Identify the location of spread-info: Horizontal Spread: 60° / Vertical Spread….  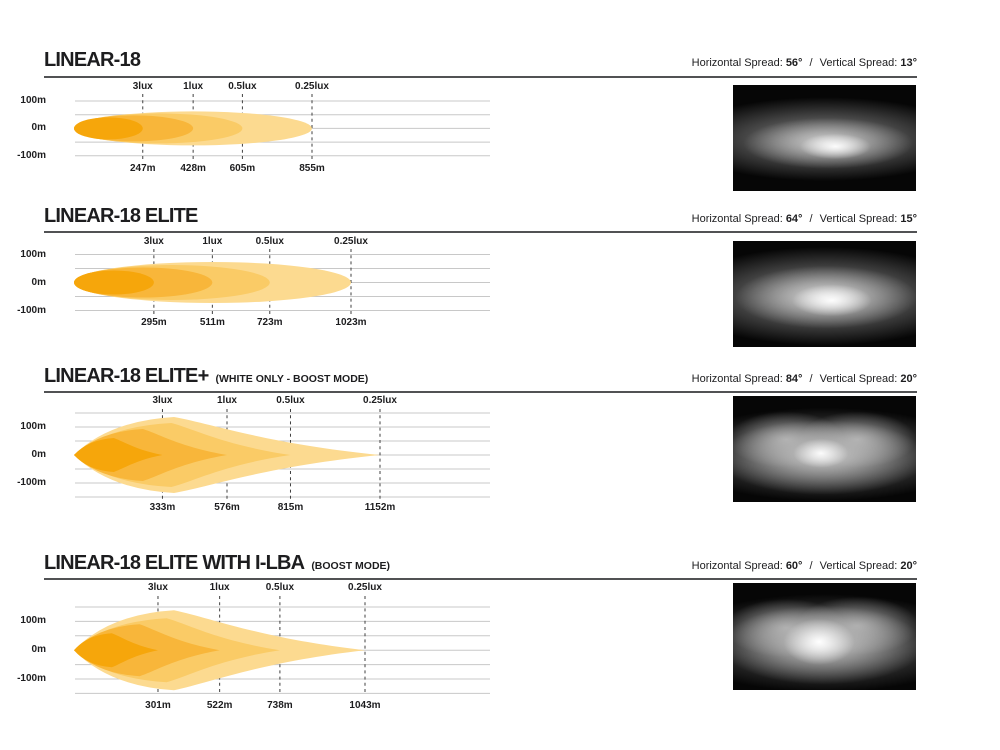
(708, 566).